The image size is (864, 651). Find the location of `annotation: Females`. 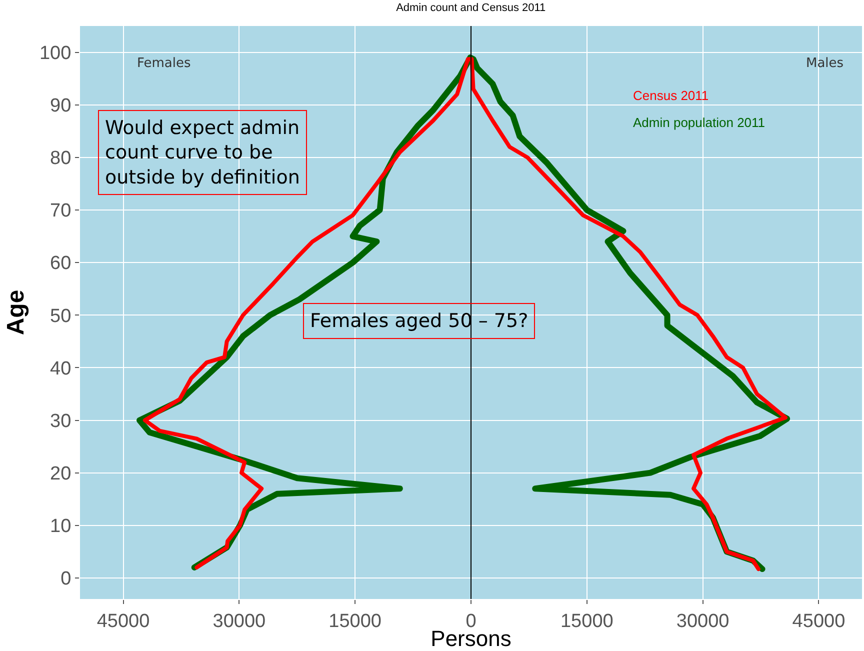

annotation: Females is located at coordinates (164, 63).